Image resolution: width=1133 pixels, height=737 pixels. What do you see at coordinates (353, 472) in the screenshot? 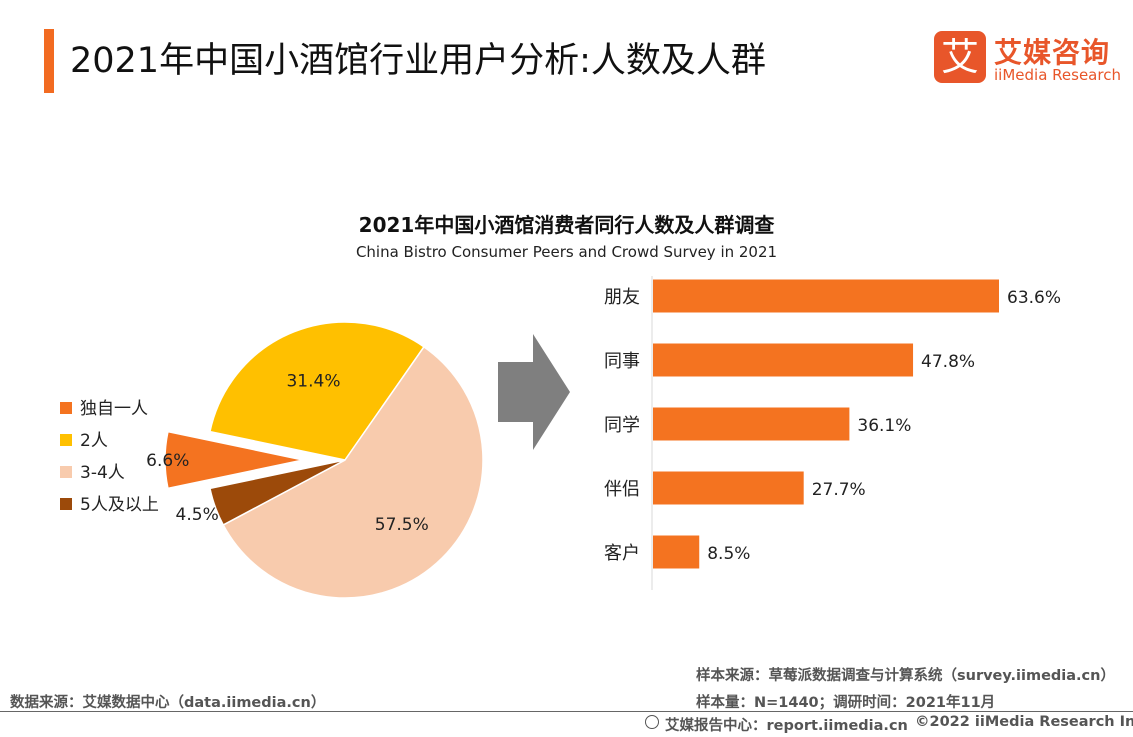
I see `pie-slice-three-four` at bounding box center [353, 472].